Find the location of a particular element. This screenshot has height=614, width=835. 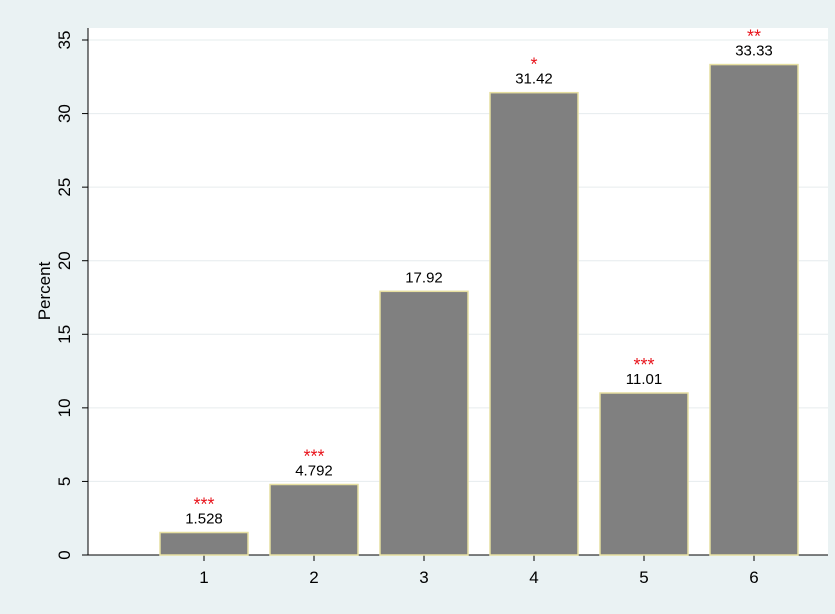

x-tick-label: 1 is located at coordinates (203, 577).